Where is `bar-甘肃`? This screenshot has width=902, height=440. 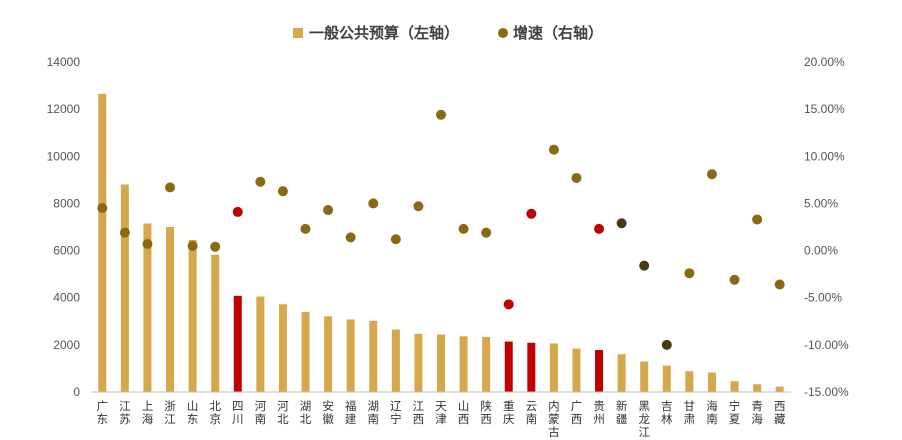
bar-甘肃 is located at coordinates (689, 381).